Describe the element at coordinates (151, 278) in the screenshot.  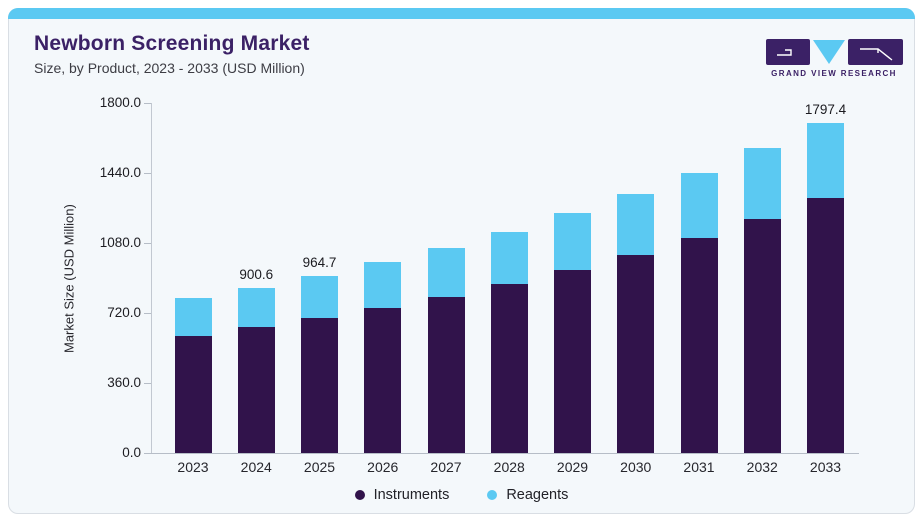
I see `y-axis-line` at that location.